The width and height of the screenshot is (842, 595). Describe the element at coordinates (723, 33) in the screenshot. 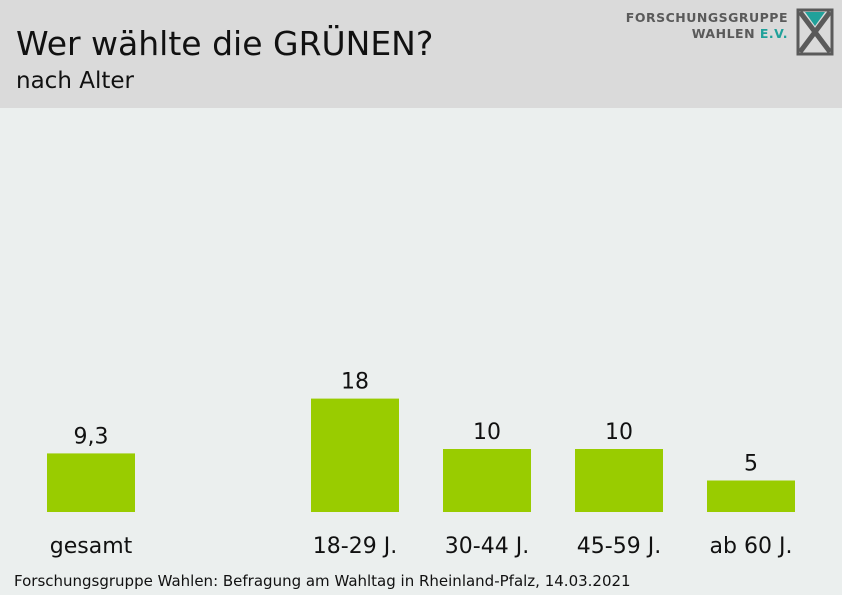

I see `logo-wahlen: WAHLEN` at that location.